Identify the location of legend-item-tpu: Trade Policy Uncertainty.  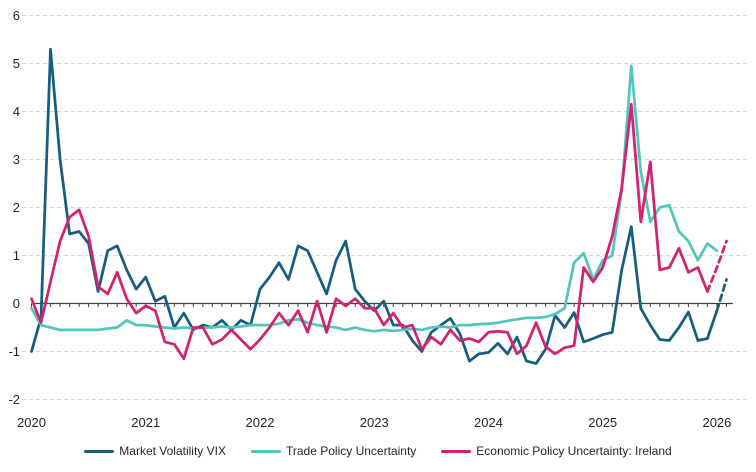
(333, 451).